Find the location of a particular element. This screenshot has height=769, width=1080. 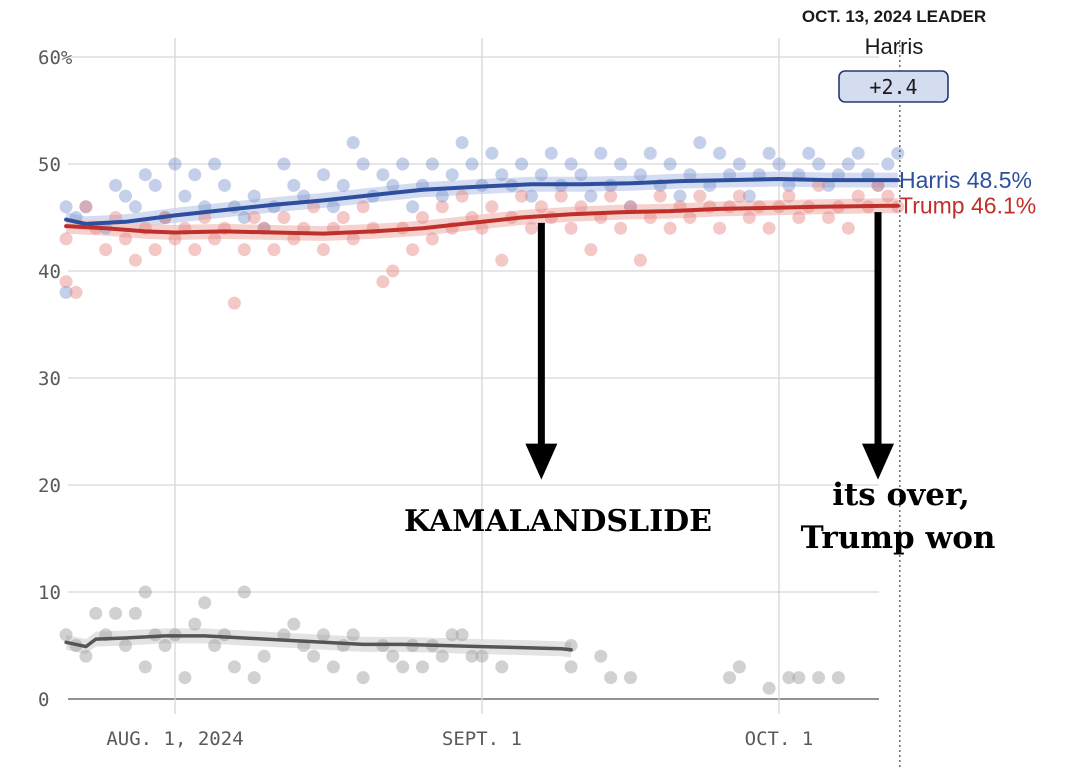

arrow-head is located at coordinates (541, 461).